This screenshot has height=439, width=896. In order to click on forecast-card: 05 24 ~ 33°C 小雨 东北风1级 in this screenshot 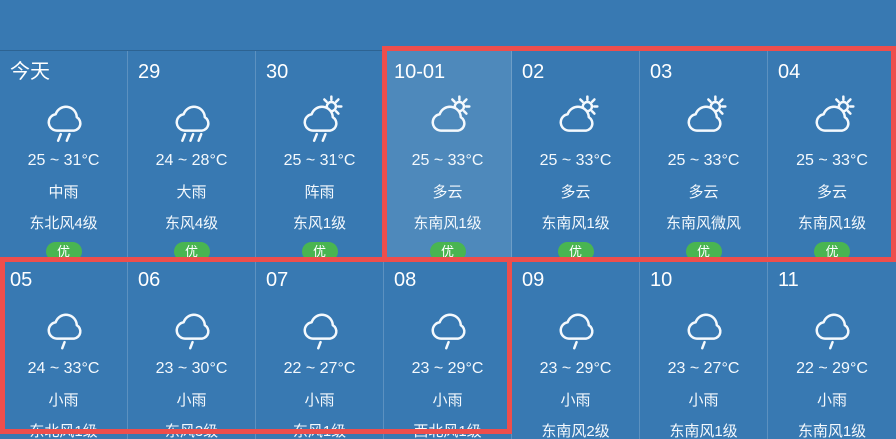, I will do `click(64, 349)`.